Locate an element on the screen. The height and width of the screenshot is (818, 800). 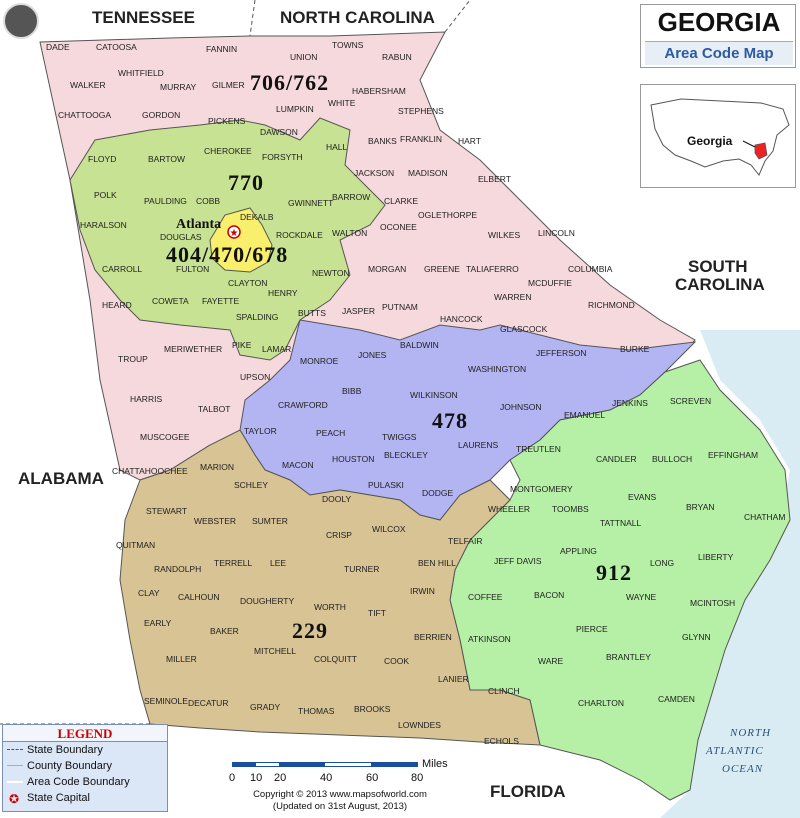
county-label: HEARD is located at coordinates (117, 305).